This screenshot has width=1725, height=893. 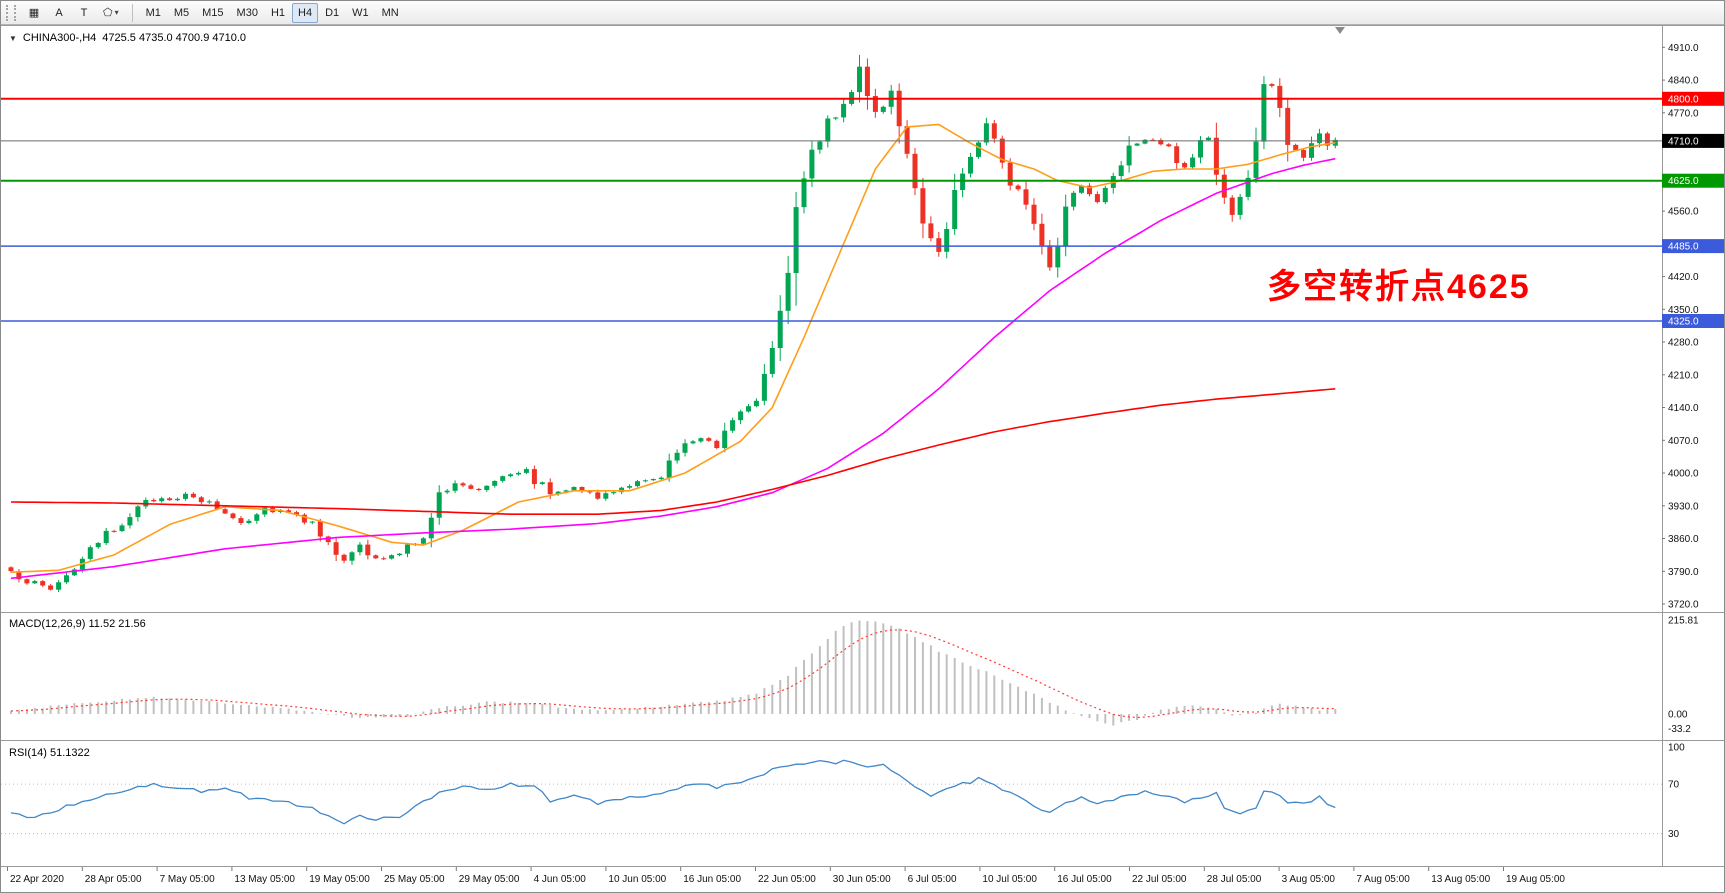 I want to click on price-scale, so click(x=1693, y=446).